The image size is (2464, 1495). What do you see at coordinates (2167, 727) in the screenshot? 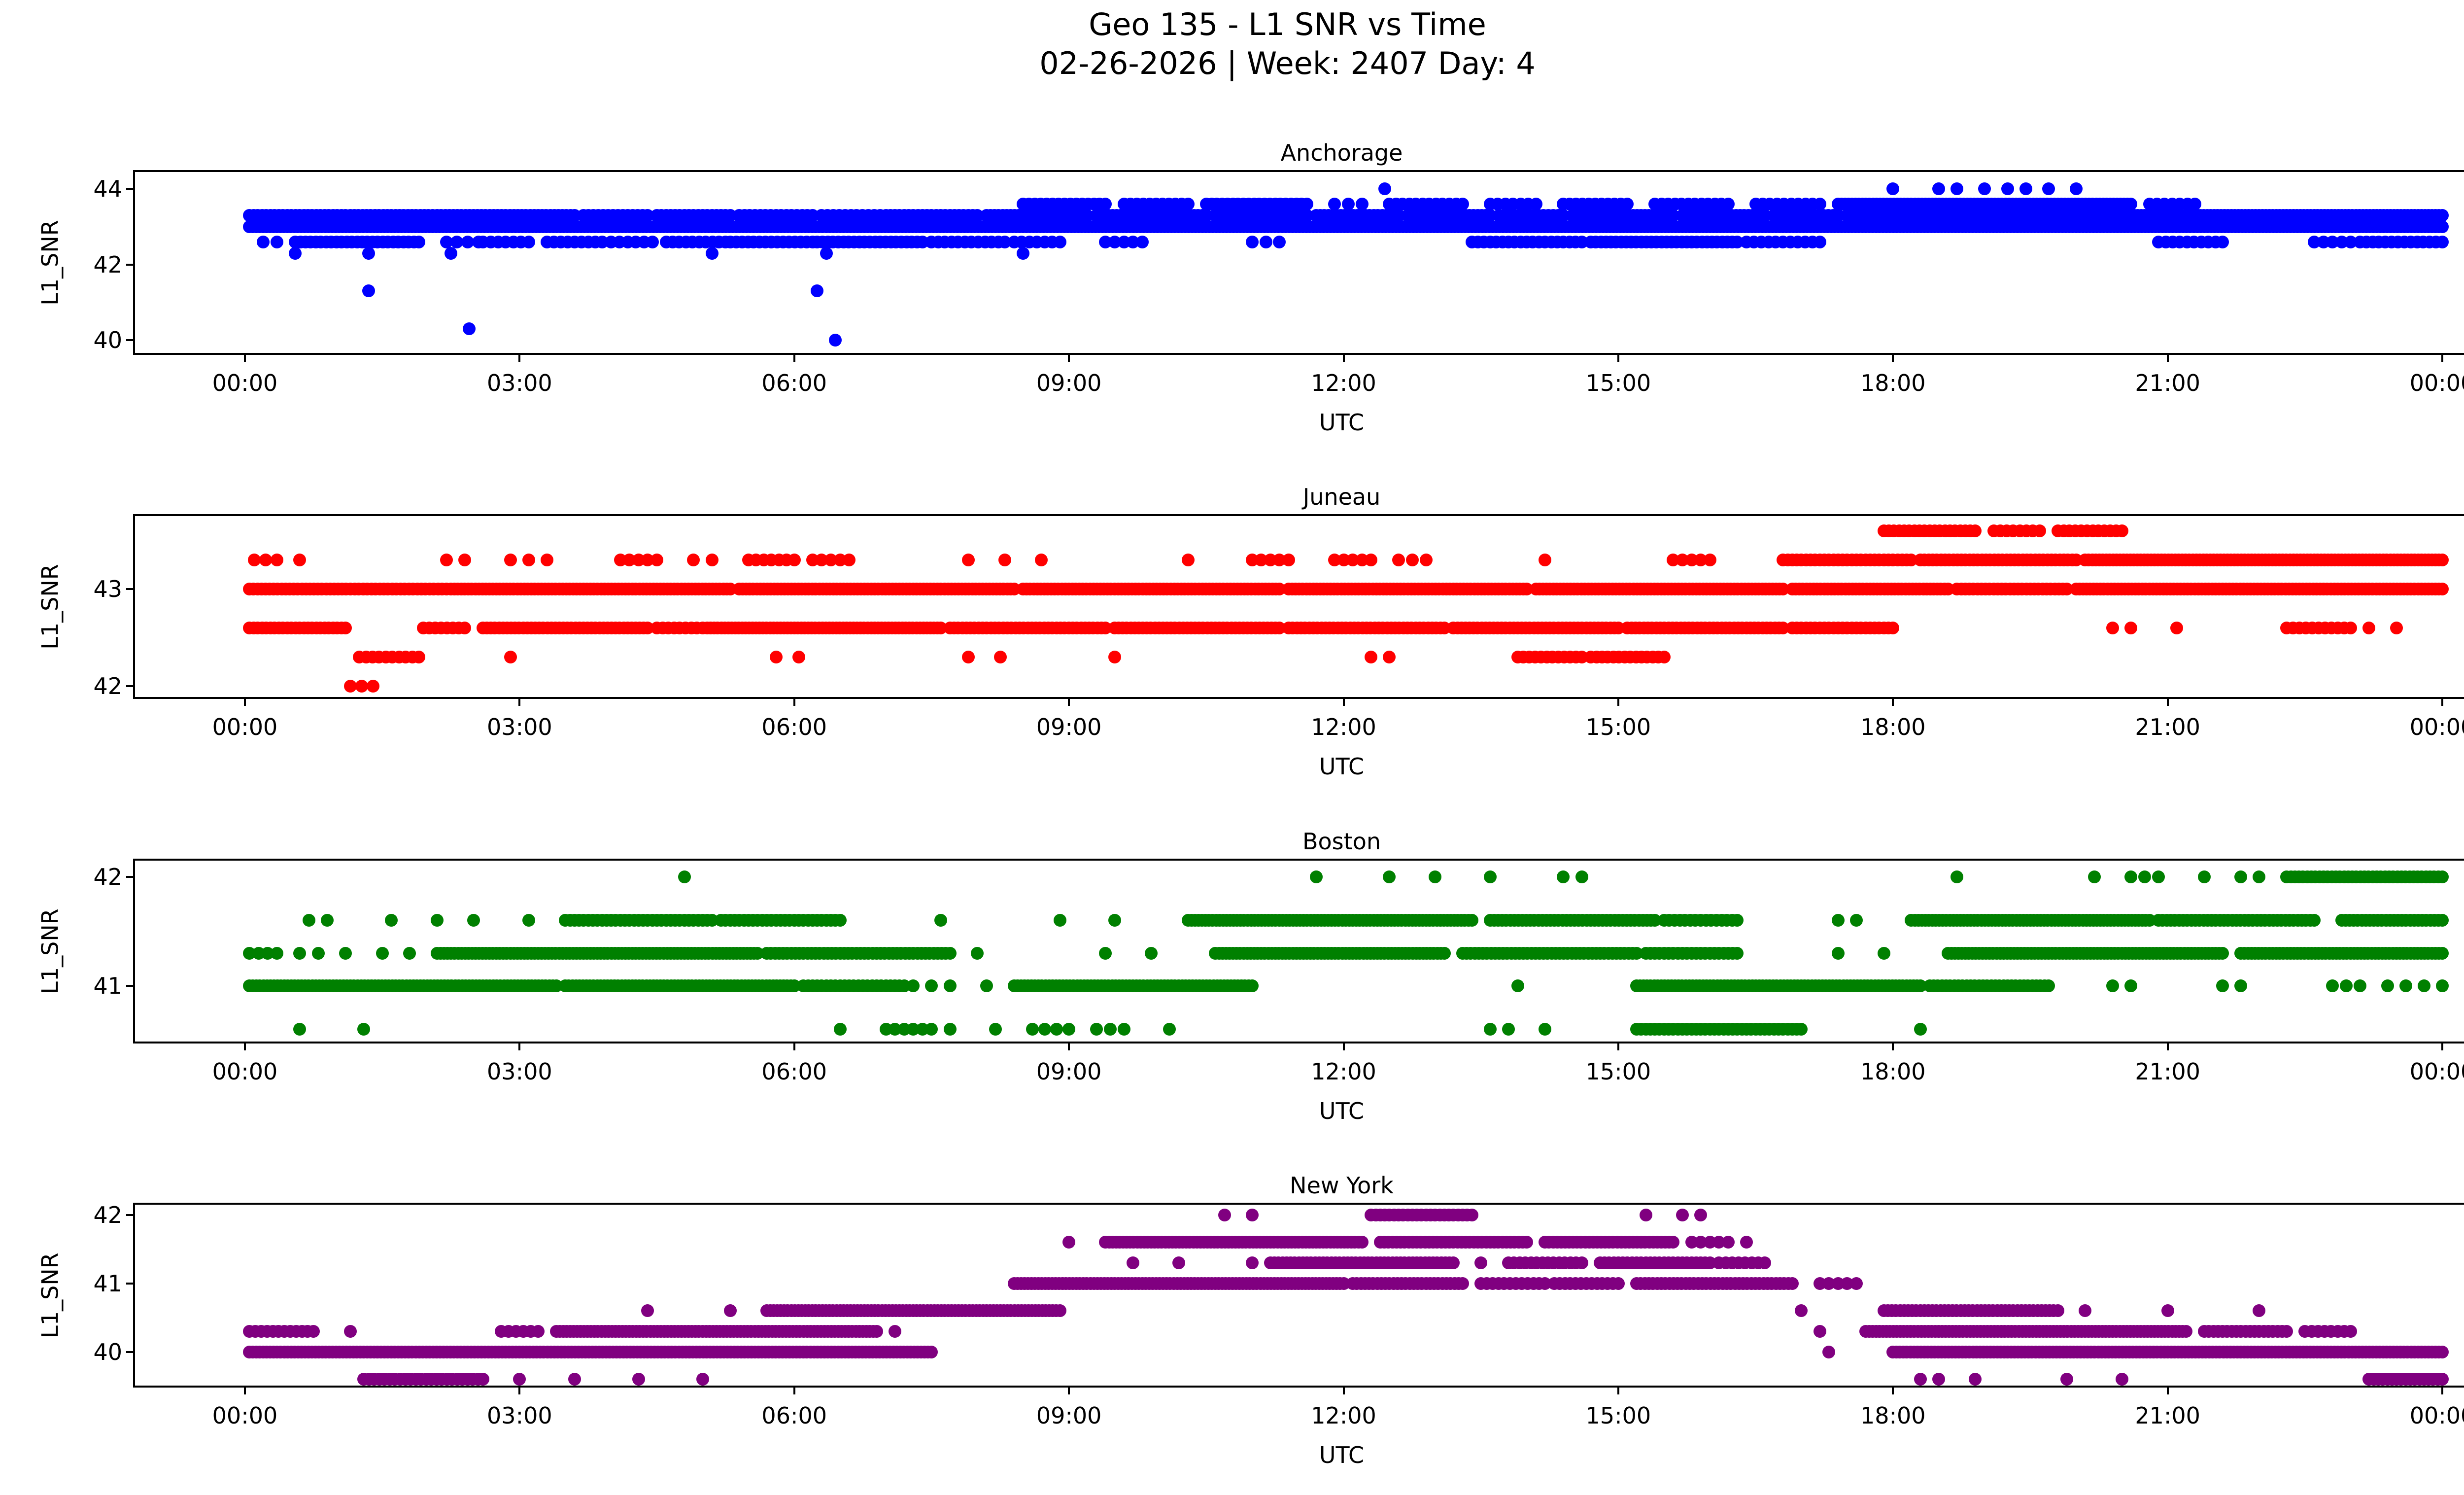
I see `x-tick-label: 21:00` at bounding box center [2167, 727].